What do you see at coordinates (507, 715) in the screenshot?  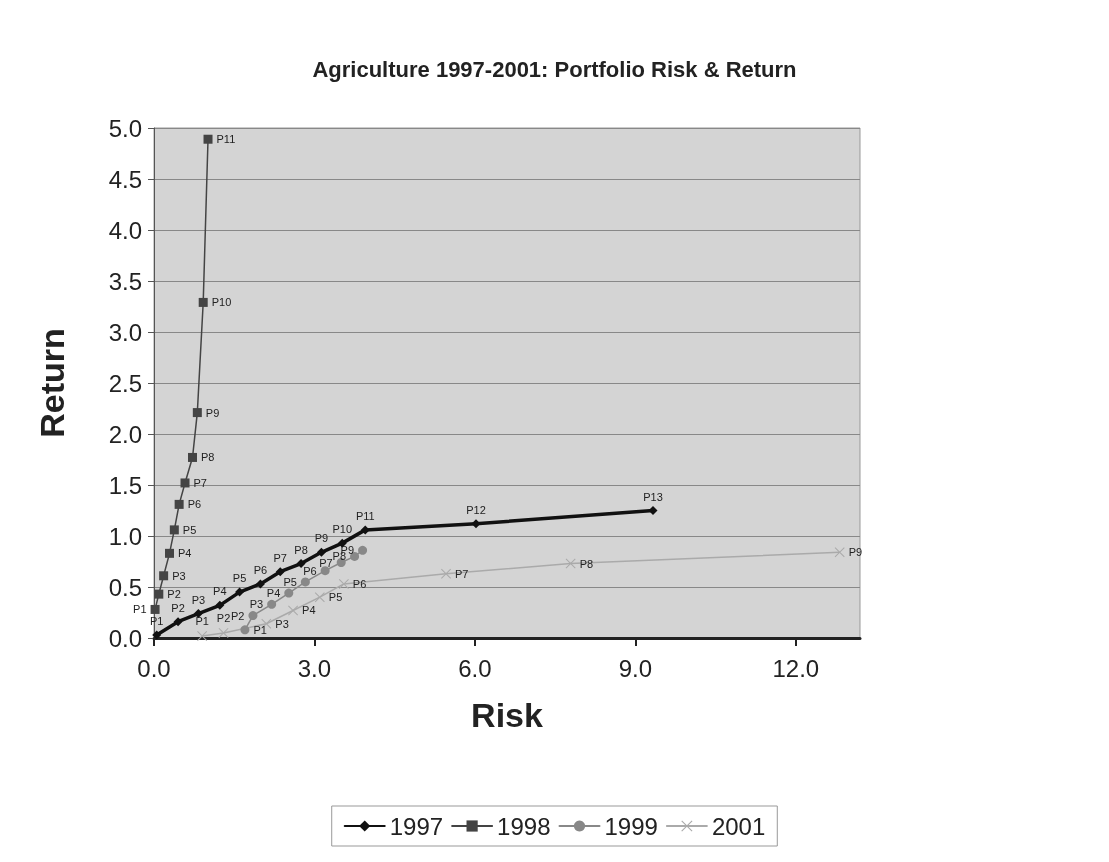 I see `x-axis-title: Risk` at bounding box center [507, 715].